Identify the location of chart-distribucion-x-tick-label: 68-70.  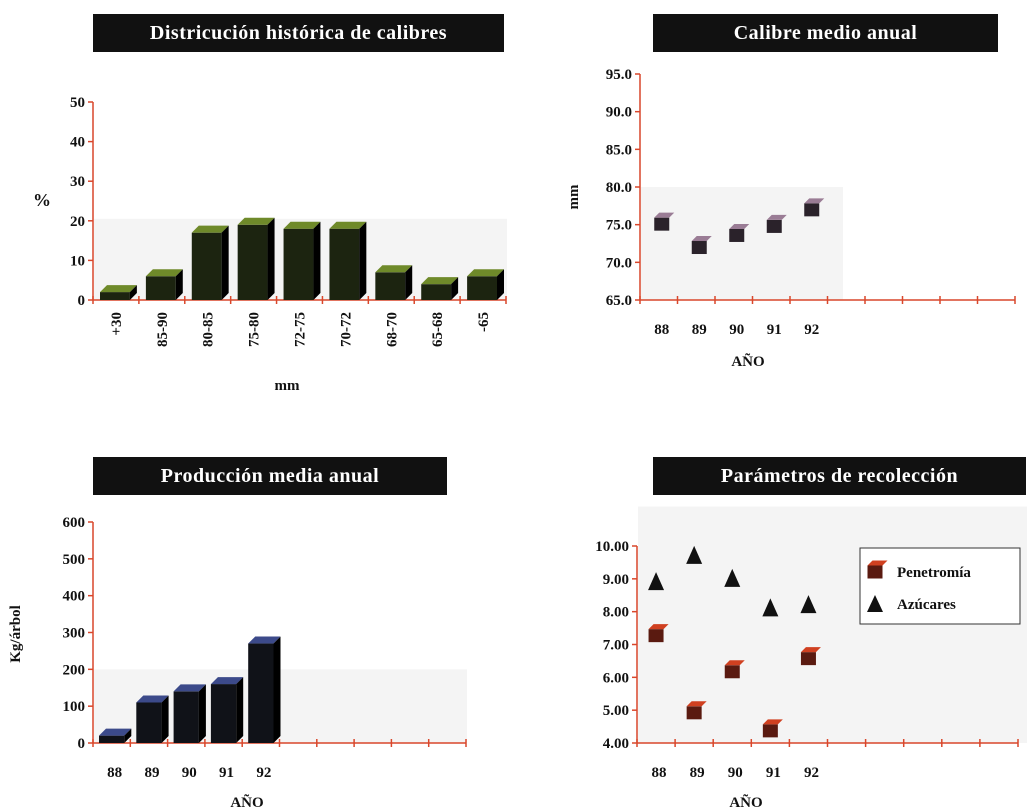
(392, 329).